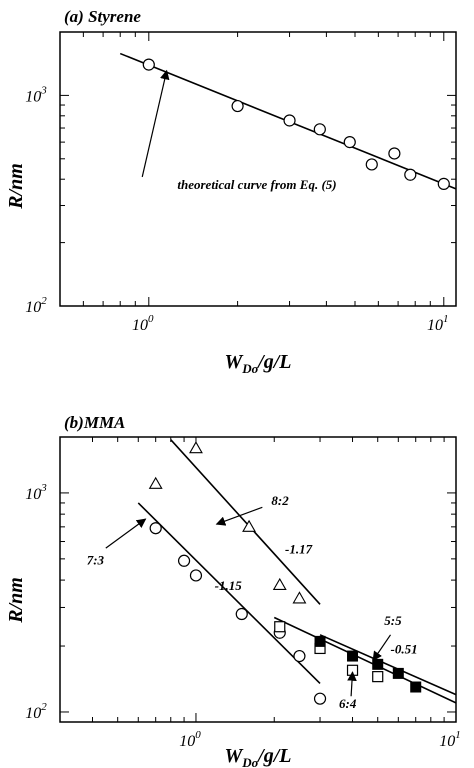 The width and height of the screenshot is (474, 768). I want to click on annotation-label: theoretical curve from Eq. (5), so click(256, 184).